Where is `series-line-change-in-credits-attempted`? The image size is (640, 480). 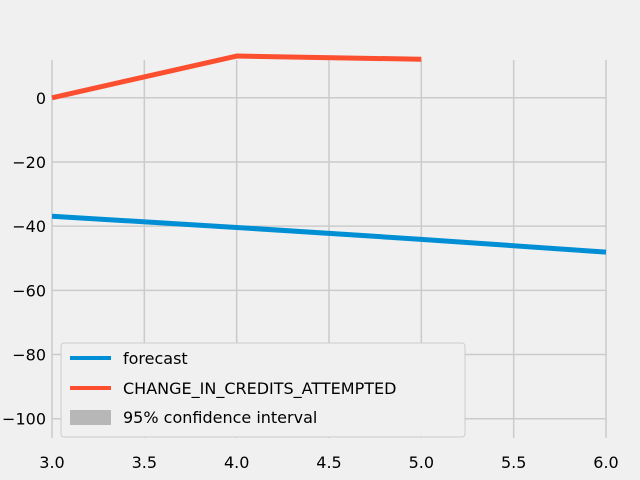
series-line-change-in-credits-attempted is located at coordinates (236, 77).